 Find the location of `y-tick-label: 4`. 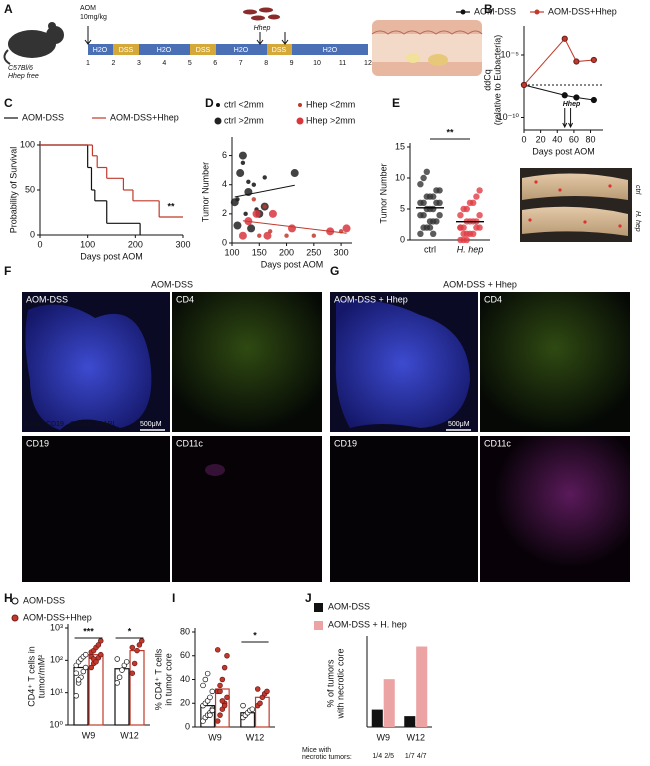

y-tick-label: 4 is located at coordinates (224, 184).